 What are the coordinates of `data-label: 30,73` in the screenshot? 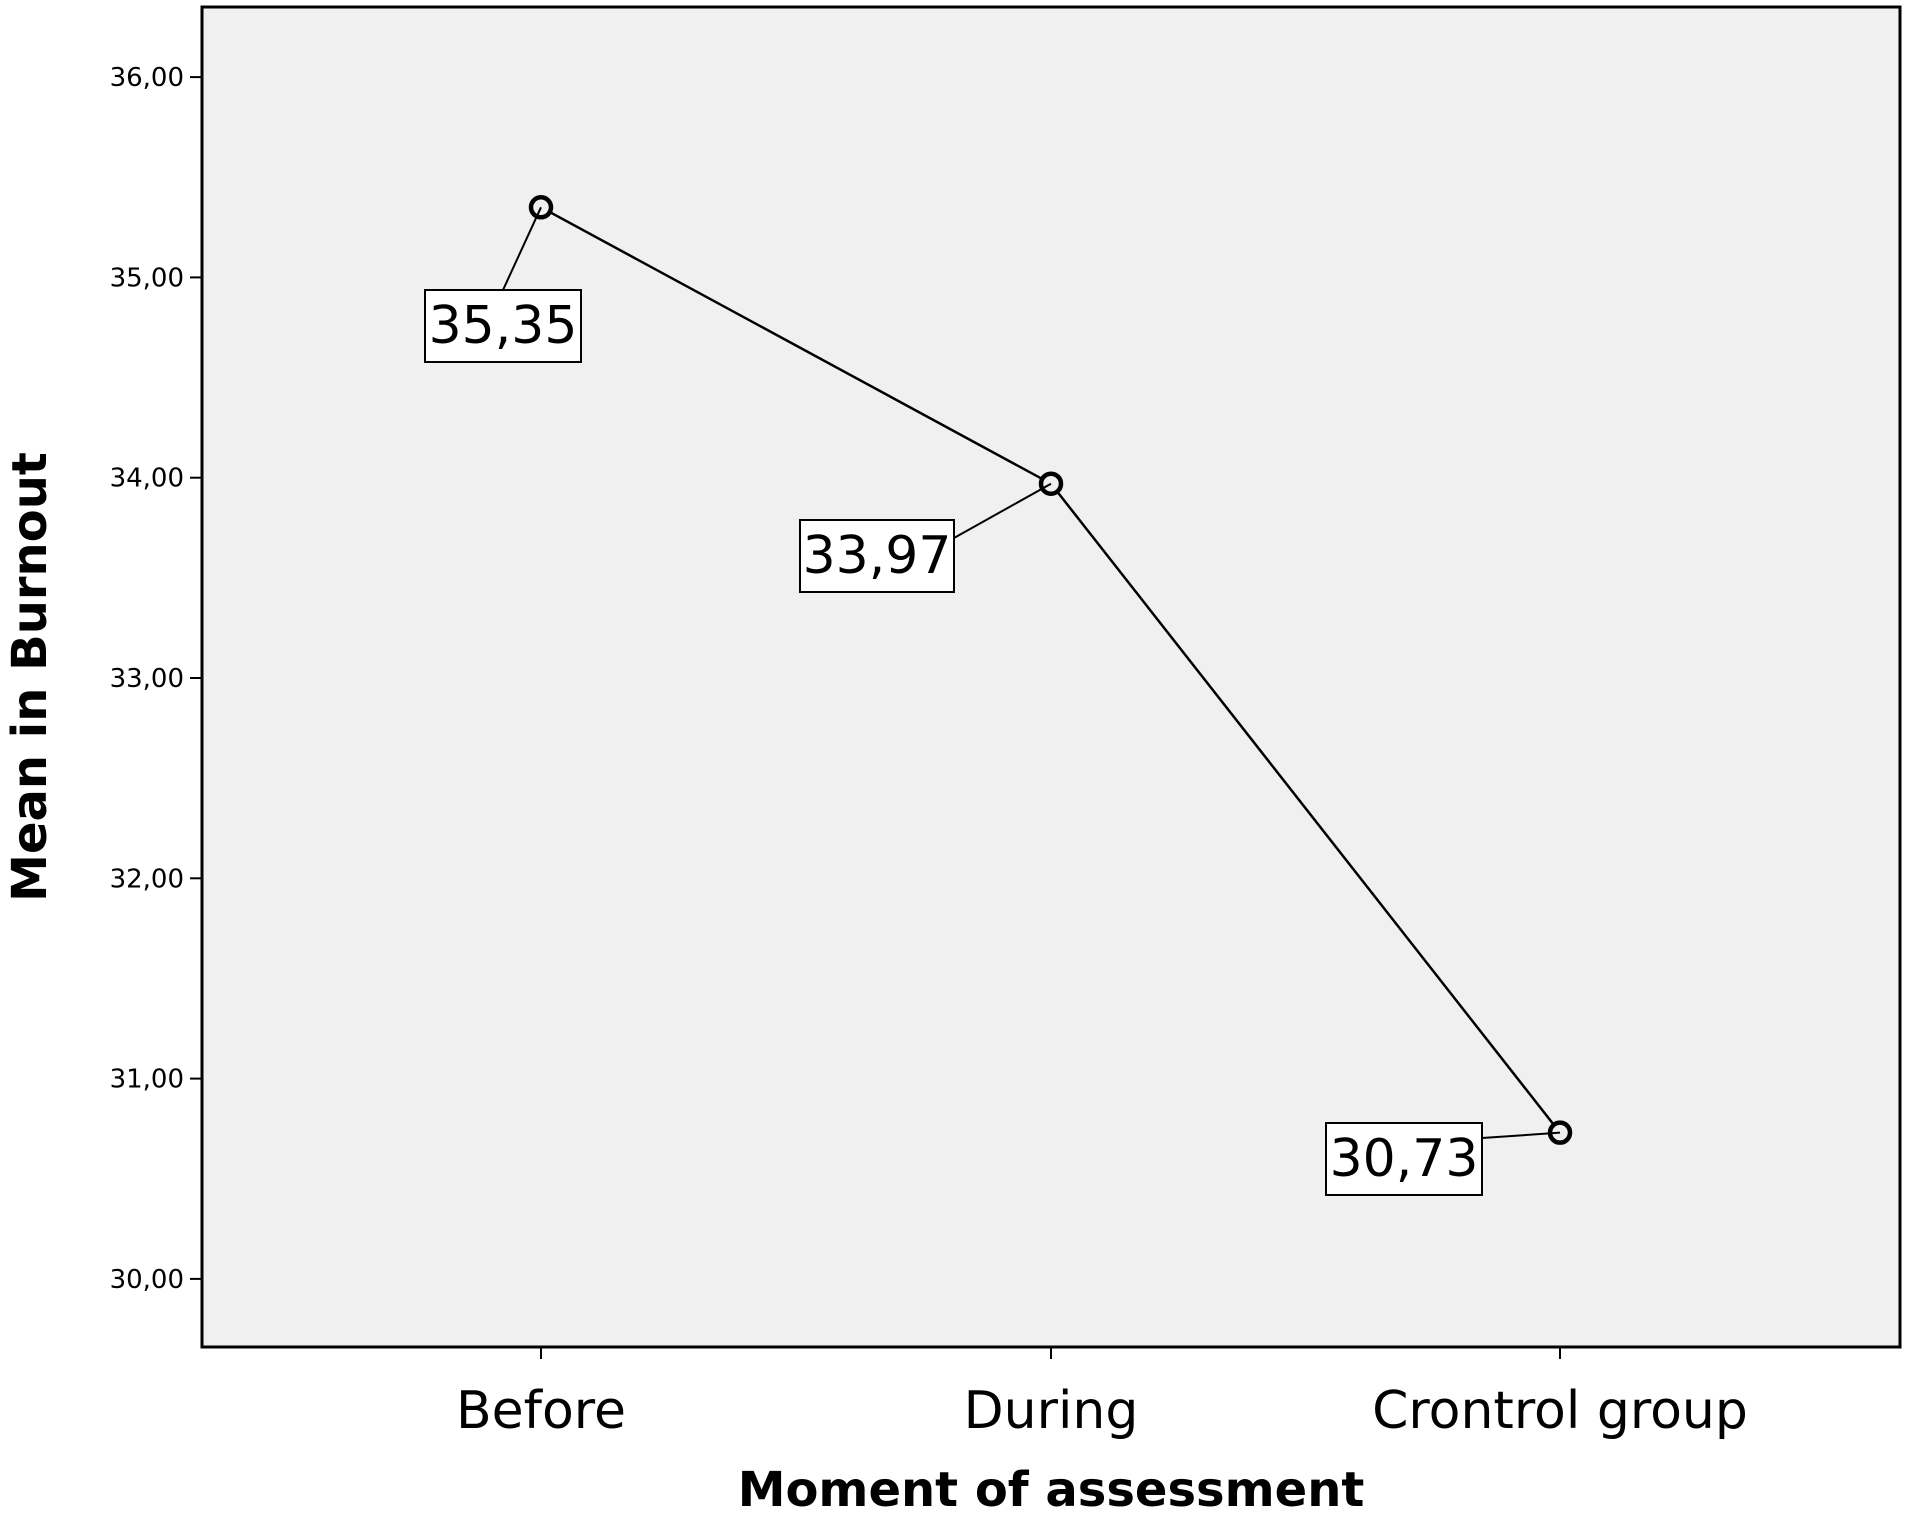 It's located at (1404, 1159).